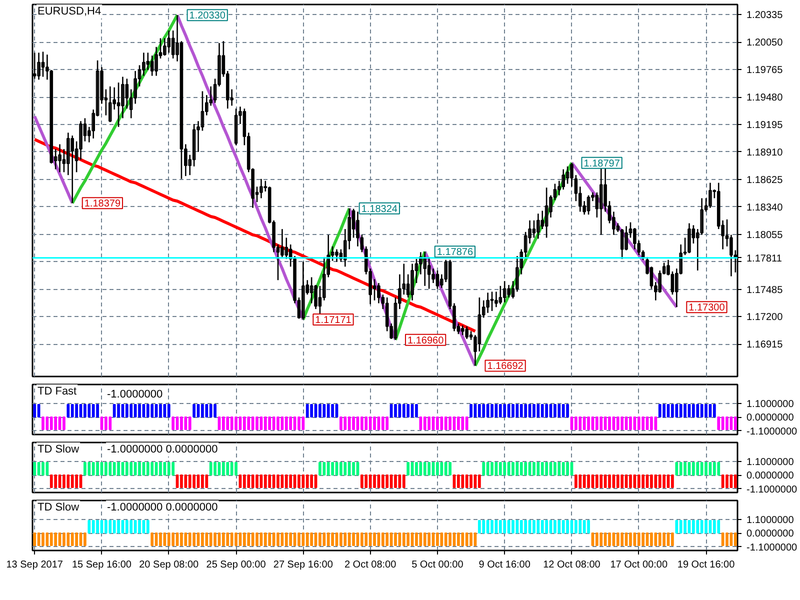  What do you see at coordinates (765, 318) in the screenshot?
I see `y-tick-label: 1.17200` at bounding box center [765, 318].